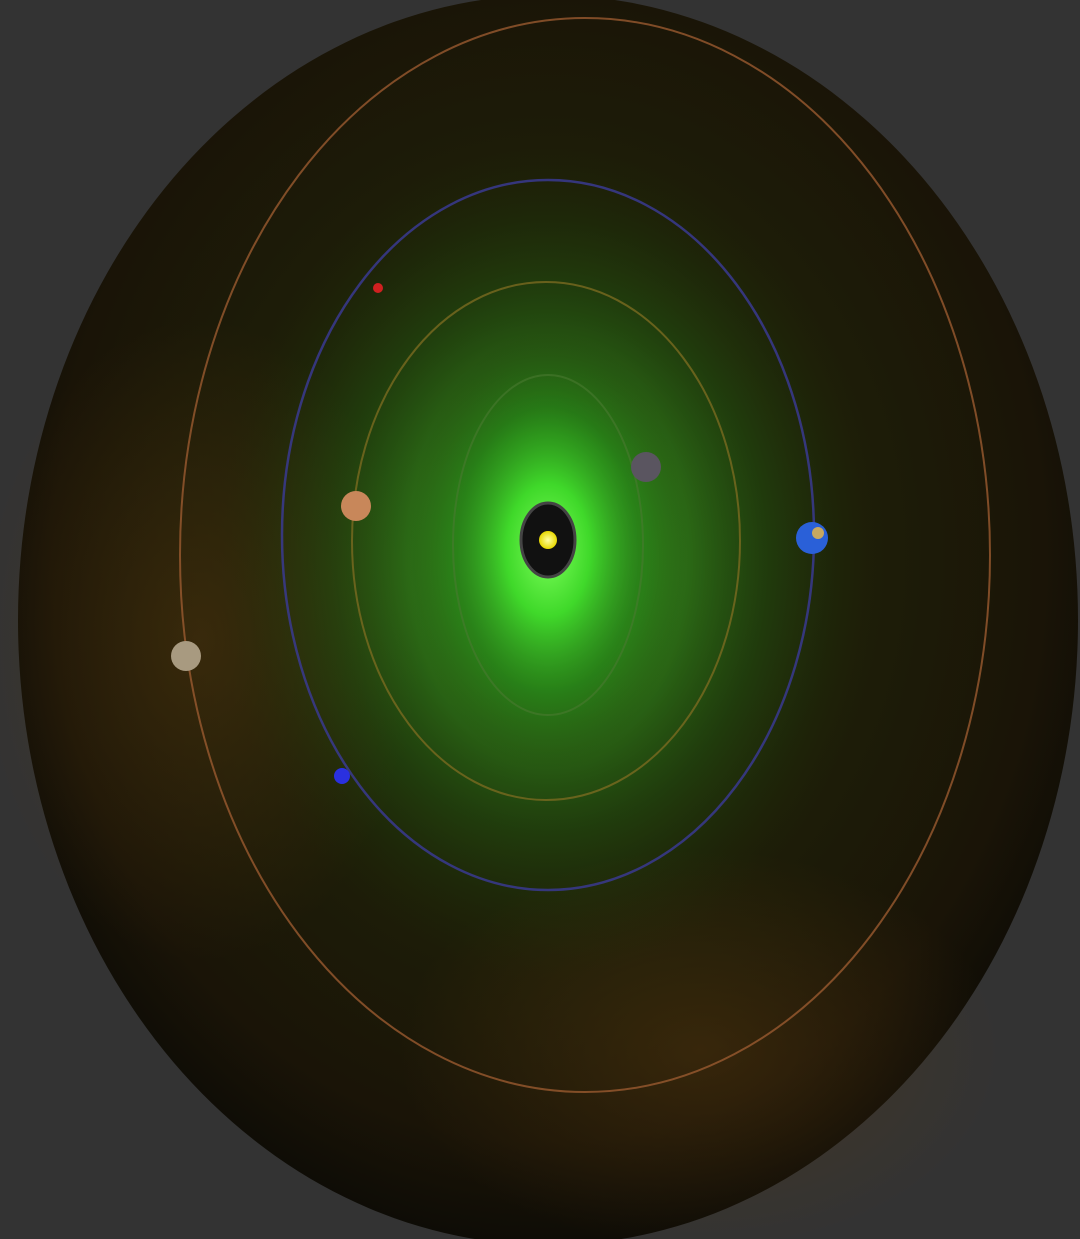 Image resolution: width=1080 pixels, height=1239 pixels. What do you see at coordinates (818, 533) in the screenshot?
I see `planet-surface` at bounding box center [818, 533].